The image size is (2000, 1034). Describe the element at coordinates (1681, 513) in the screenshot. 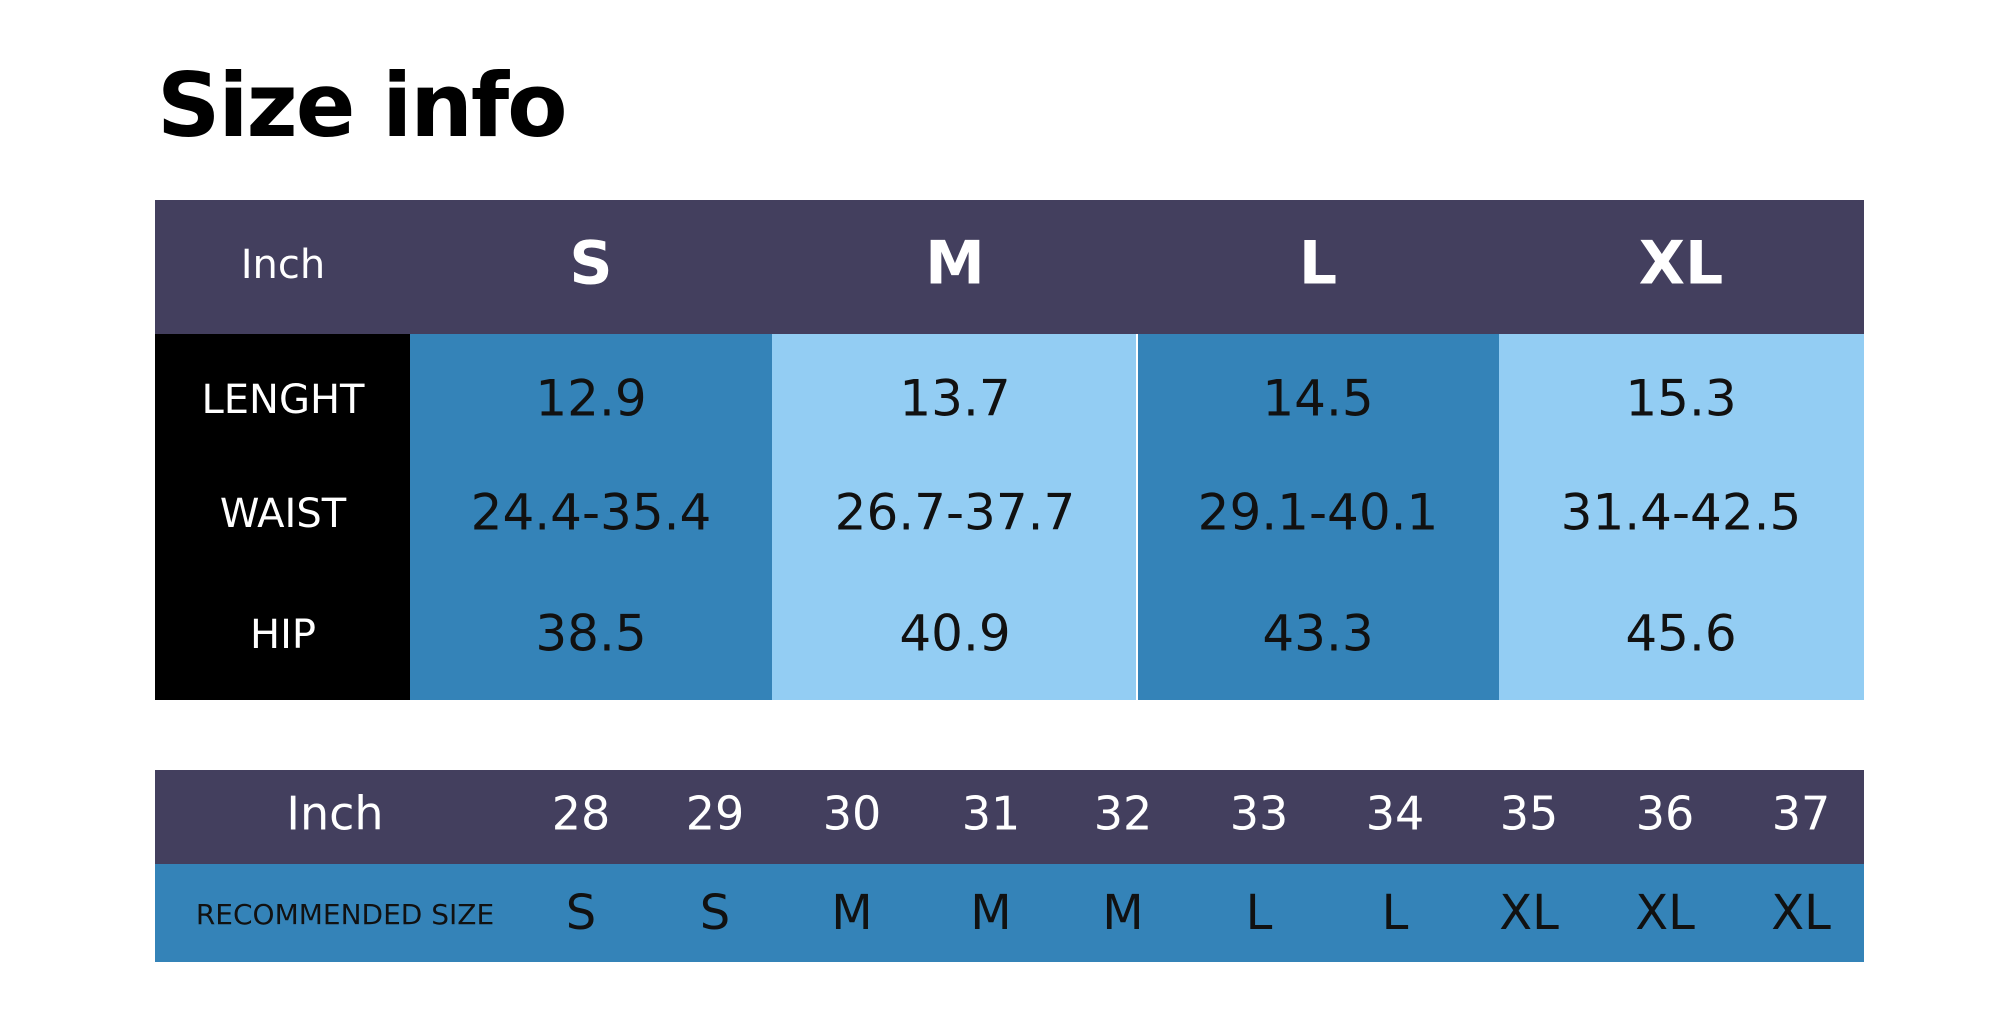

I see `measurement: 31.4-42.5` at that location.